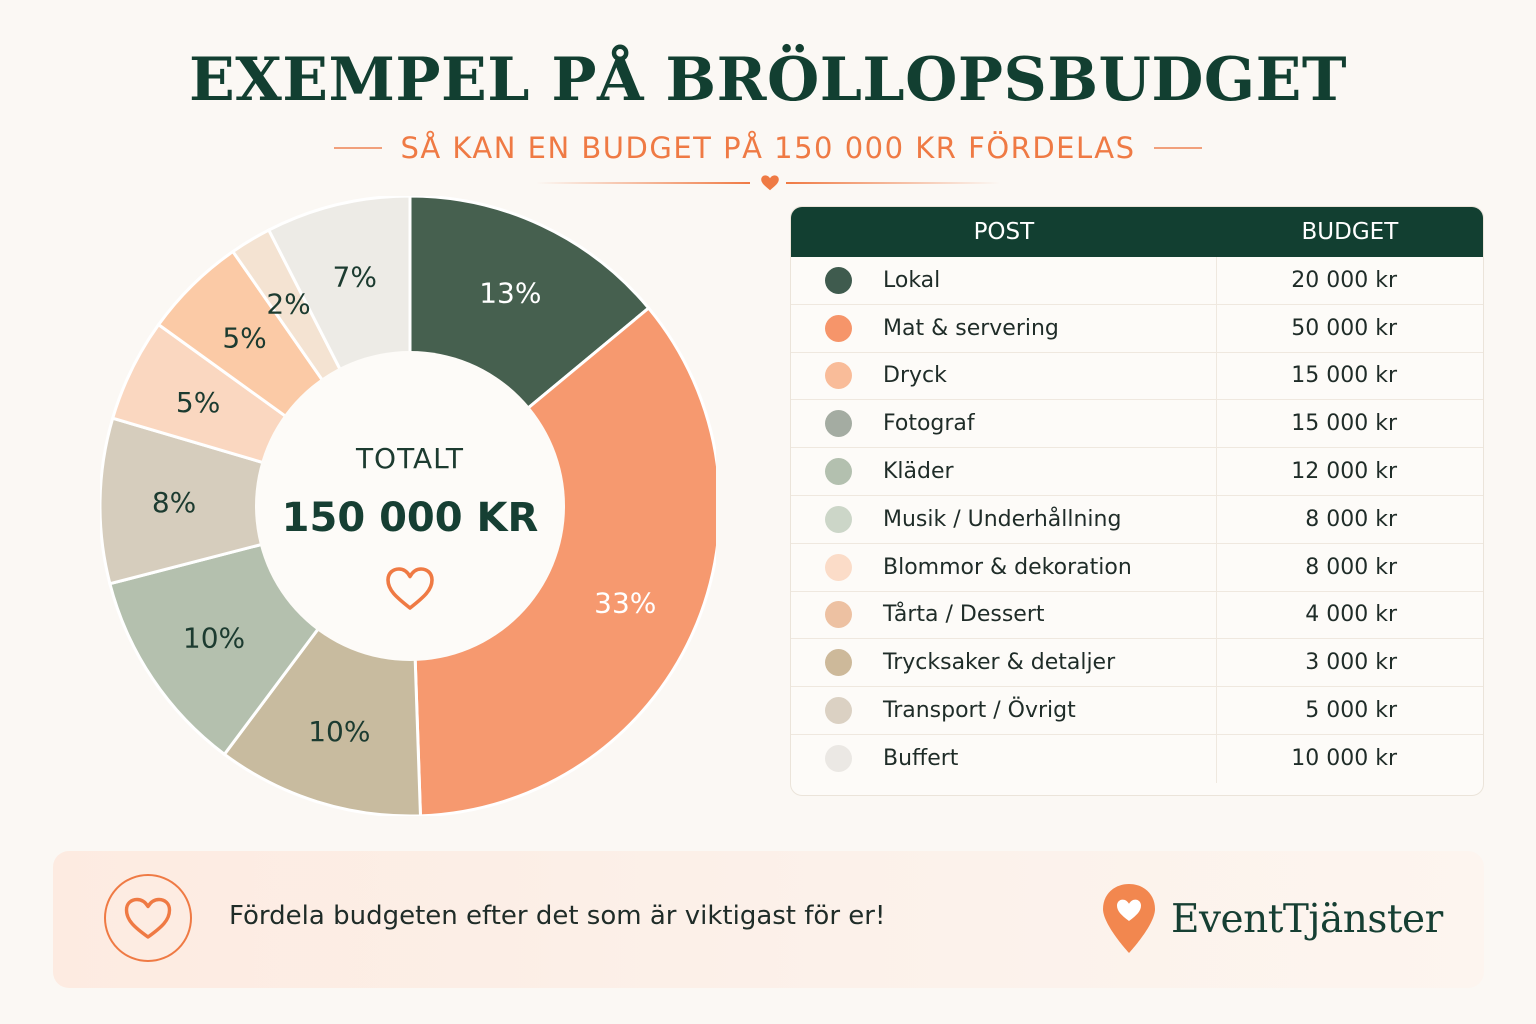 The height and width of the screenshot is (1024, 1536). I want to click on post-label: Fotograf, so click(929, 424).